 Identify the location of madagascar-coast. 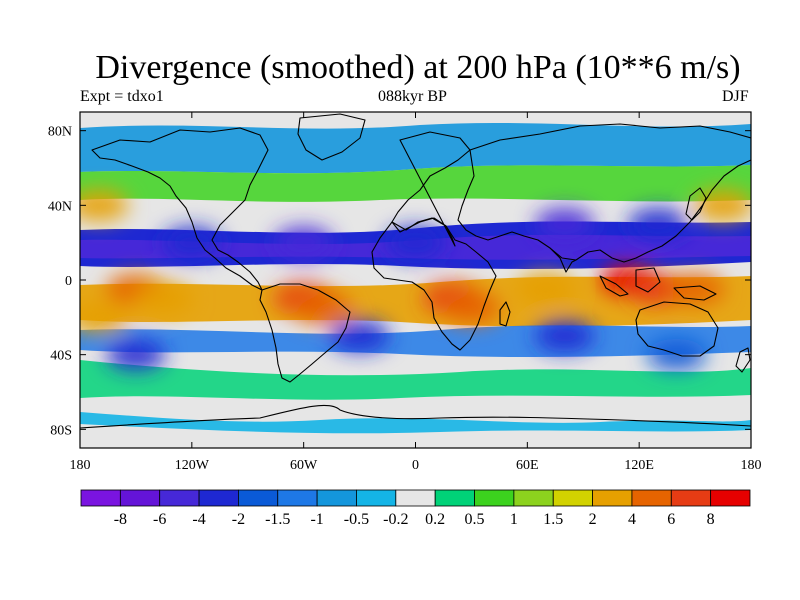
(505, 314).